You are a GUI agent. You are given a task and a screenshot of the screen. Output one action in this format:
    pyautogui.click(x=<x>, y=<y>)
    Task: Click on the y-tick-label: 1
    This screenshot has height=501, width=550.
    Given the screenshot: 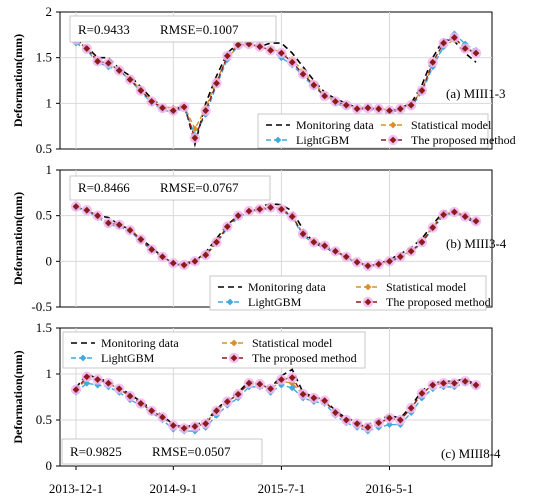 What is the action you would take?
    pyautogui.click(x=49, y=169)
    